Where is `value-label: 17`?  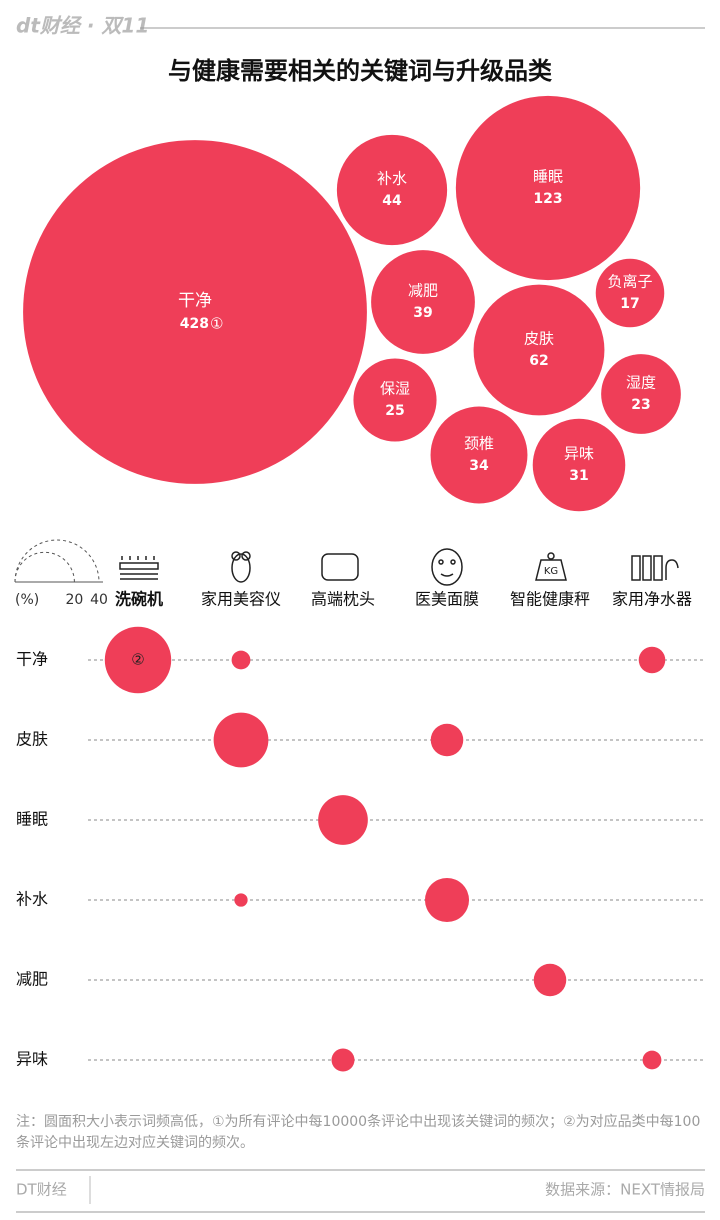
value-label: 17 is located at coordinates (629, 304).